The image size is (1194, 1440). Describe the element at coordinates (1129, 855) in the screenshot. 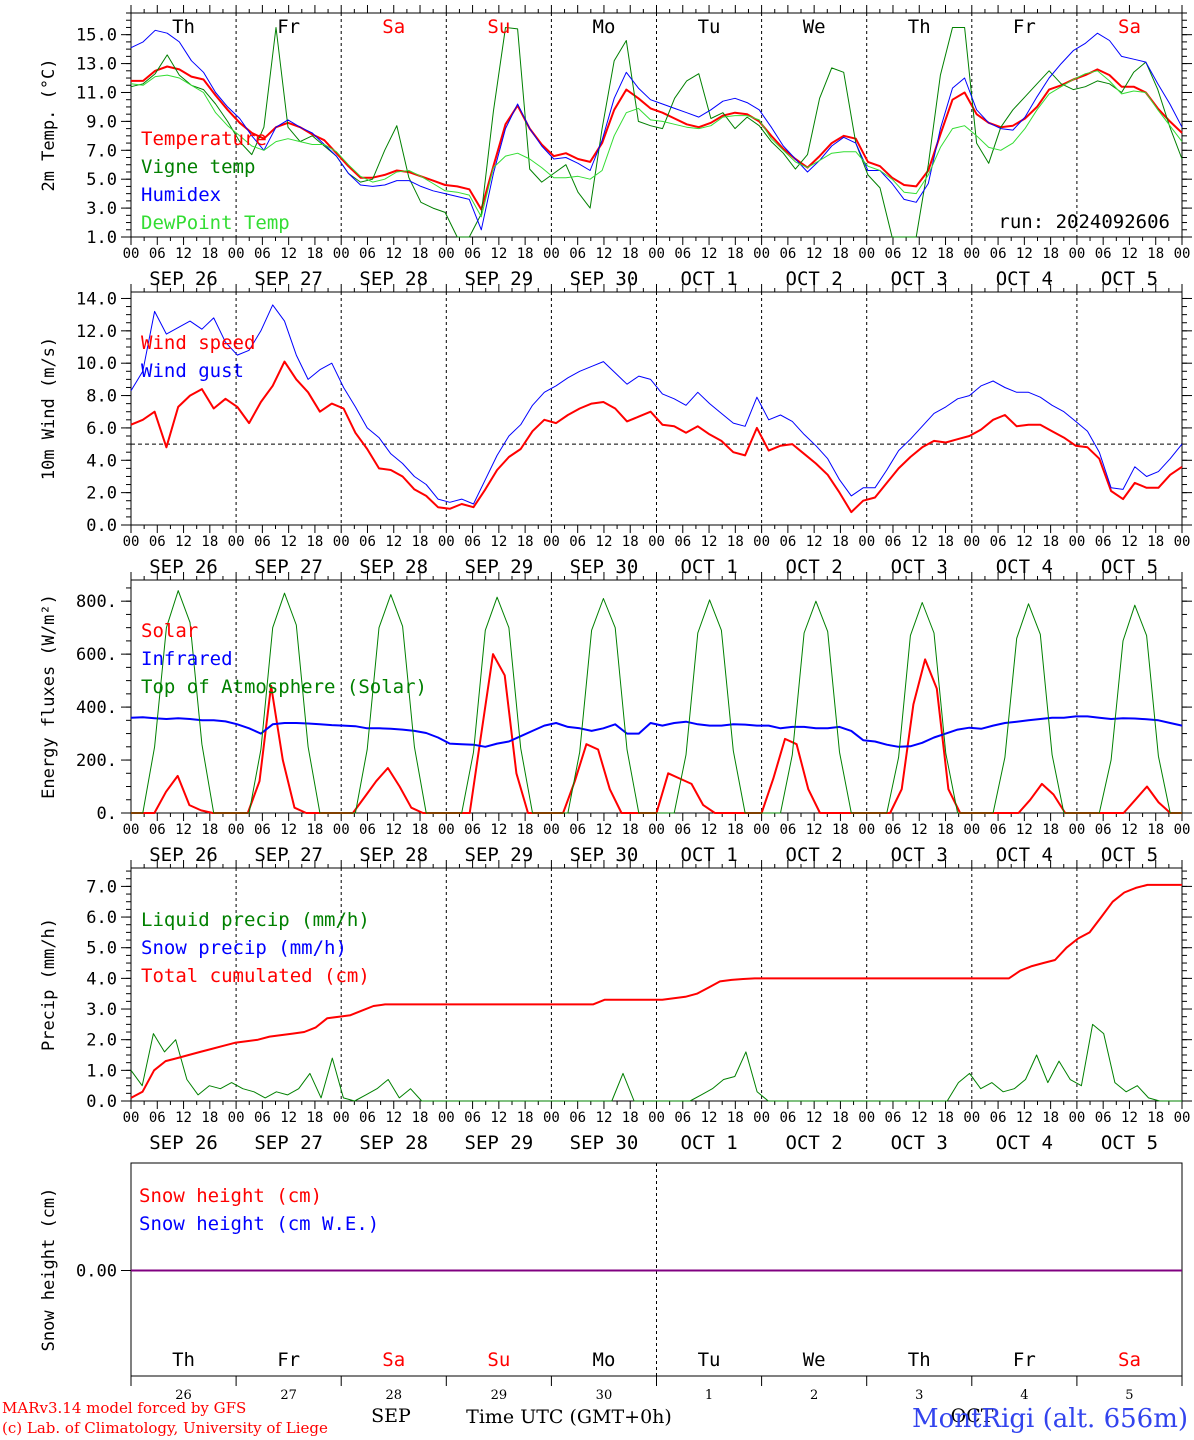

I see `date-label: OCT 5` at that location.